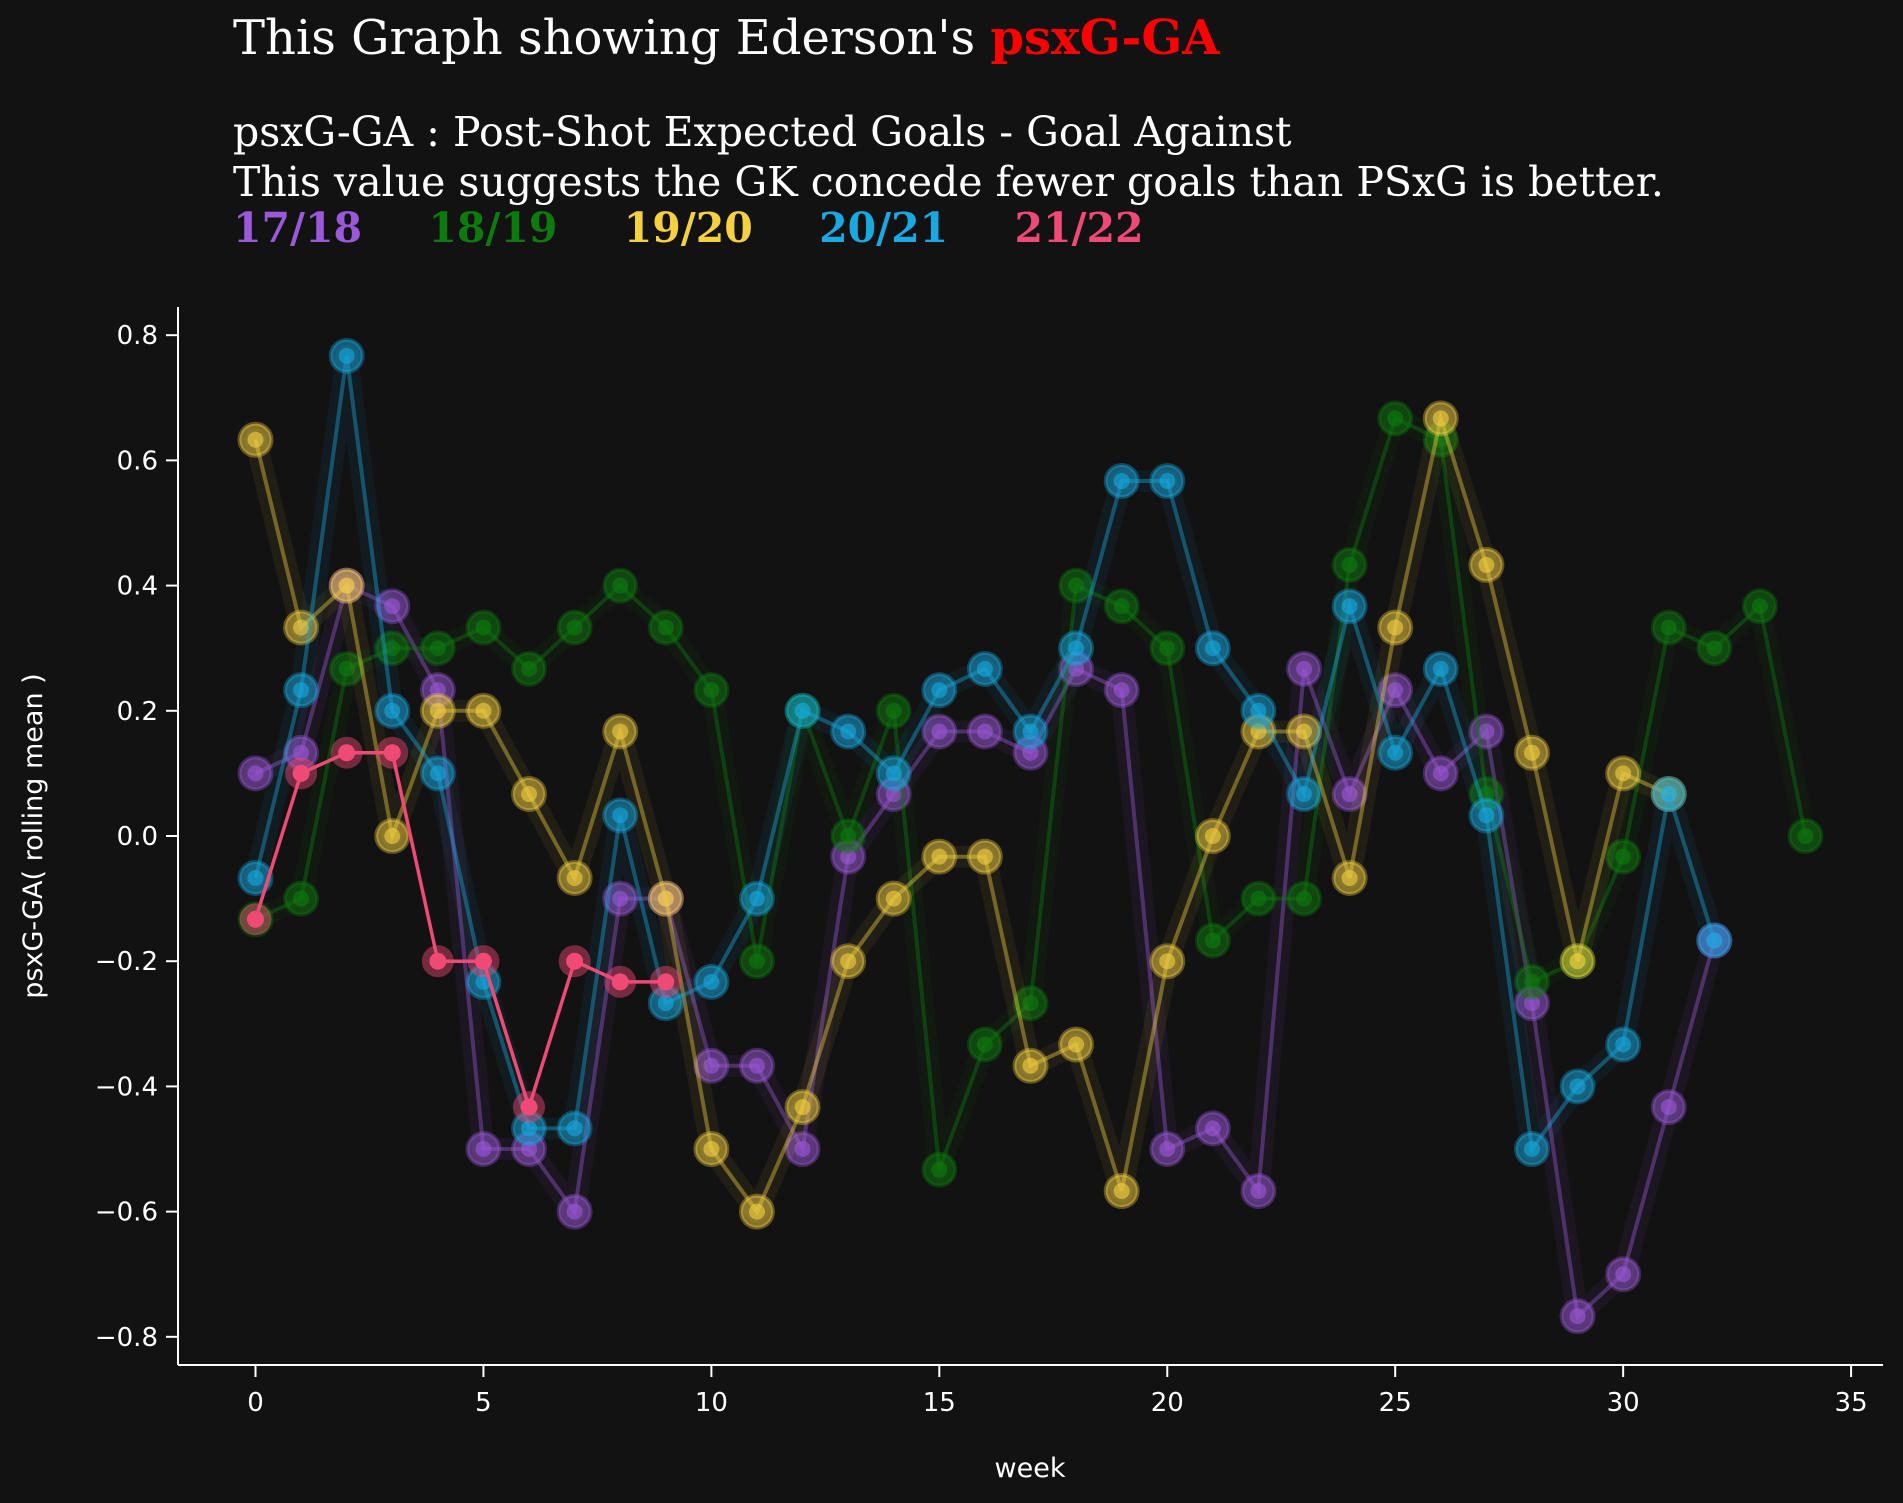 This screenshot has height=1503, width=1903. Describe the element at coordinates (126, 962) in the screenshot. I see `y-tick-label: −0.2` at that location.